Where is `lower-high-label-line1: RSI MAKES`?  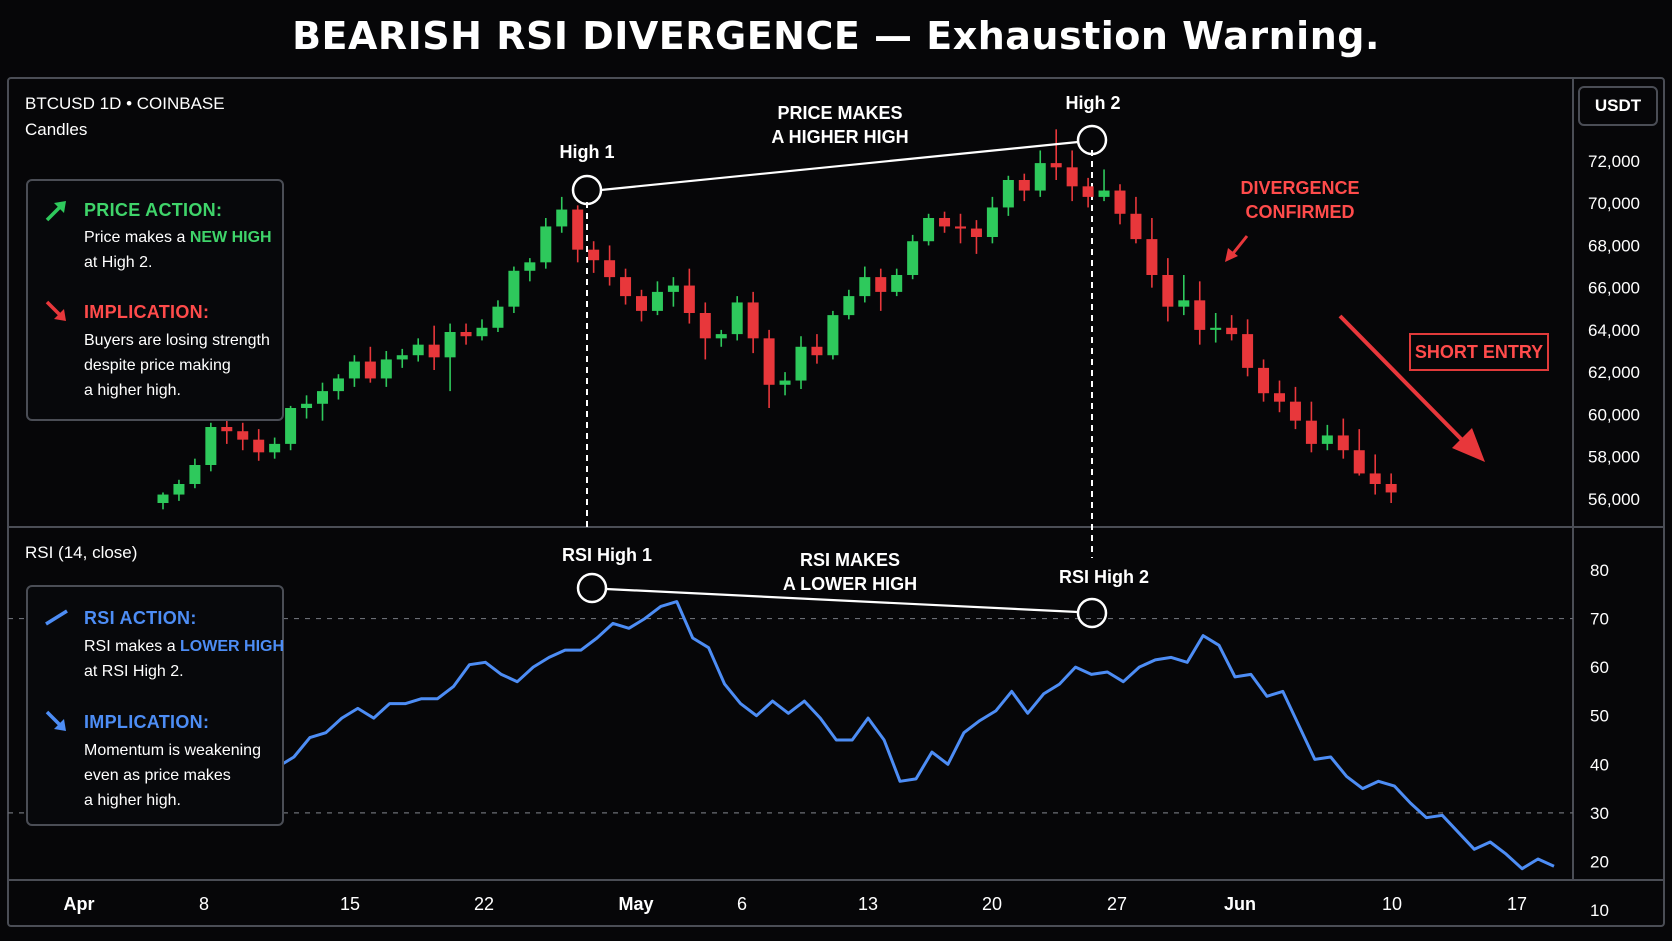
lower-high-label-line1: RSI MAKES is located at coordinates (849, 560).